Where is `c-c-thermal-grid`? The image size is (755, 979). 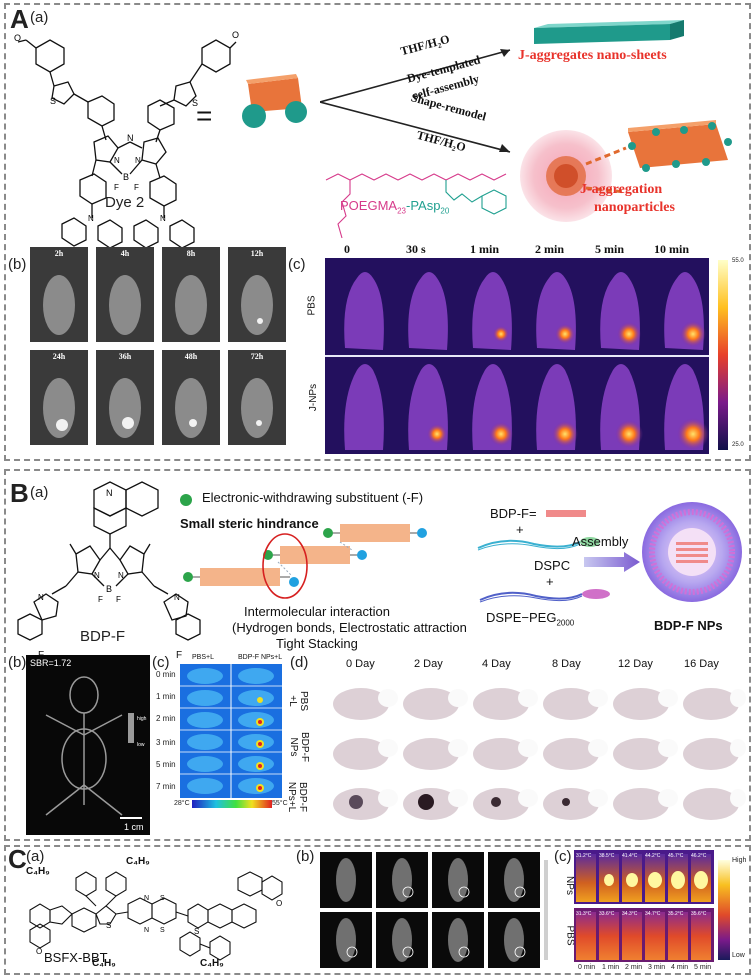 c-c-thermal-grid is located at coordinates (644, 906).